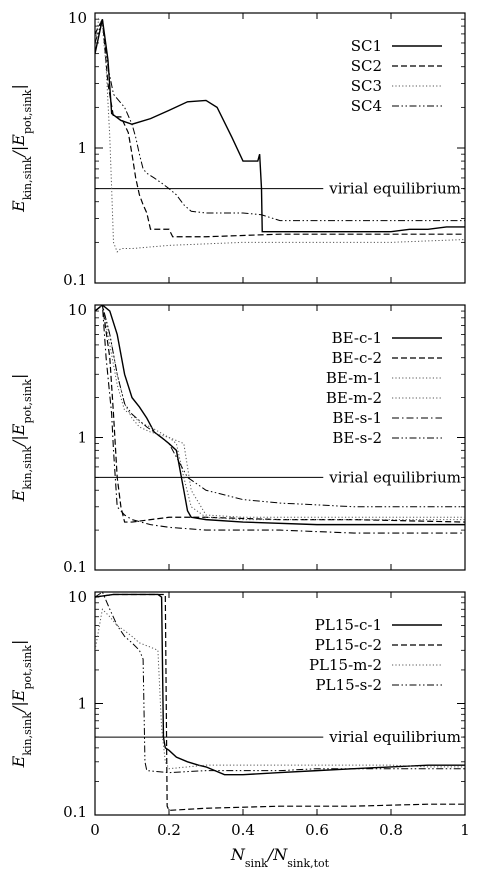 This screenshot has width=500, height=875. I want to click on x-tick-label: 1, so click(465, 830).